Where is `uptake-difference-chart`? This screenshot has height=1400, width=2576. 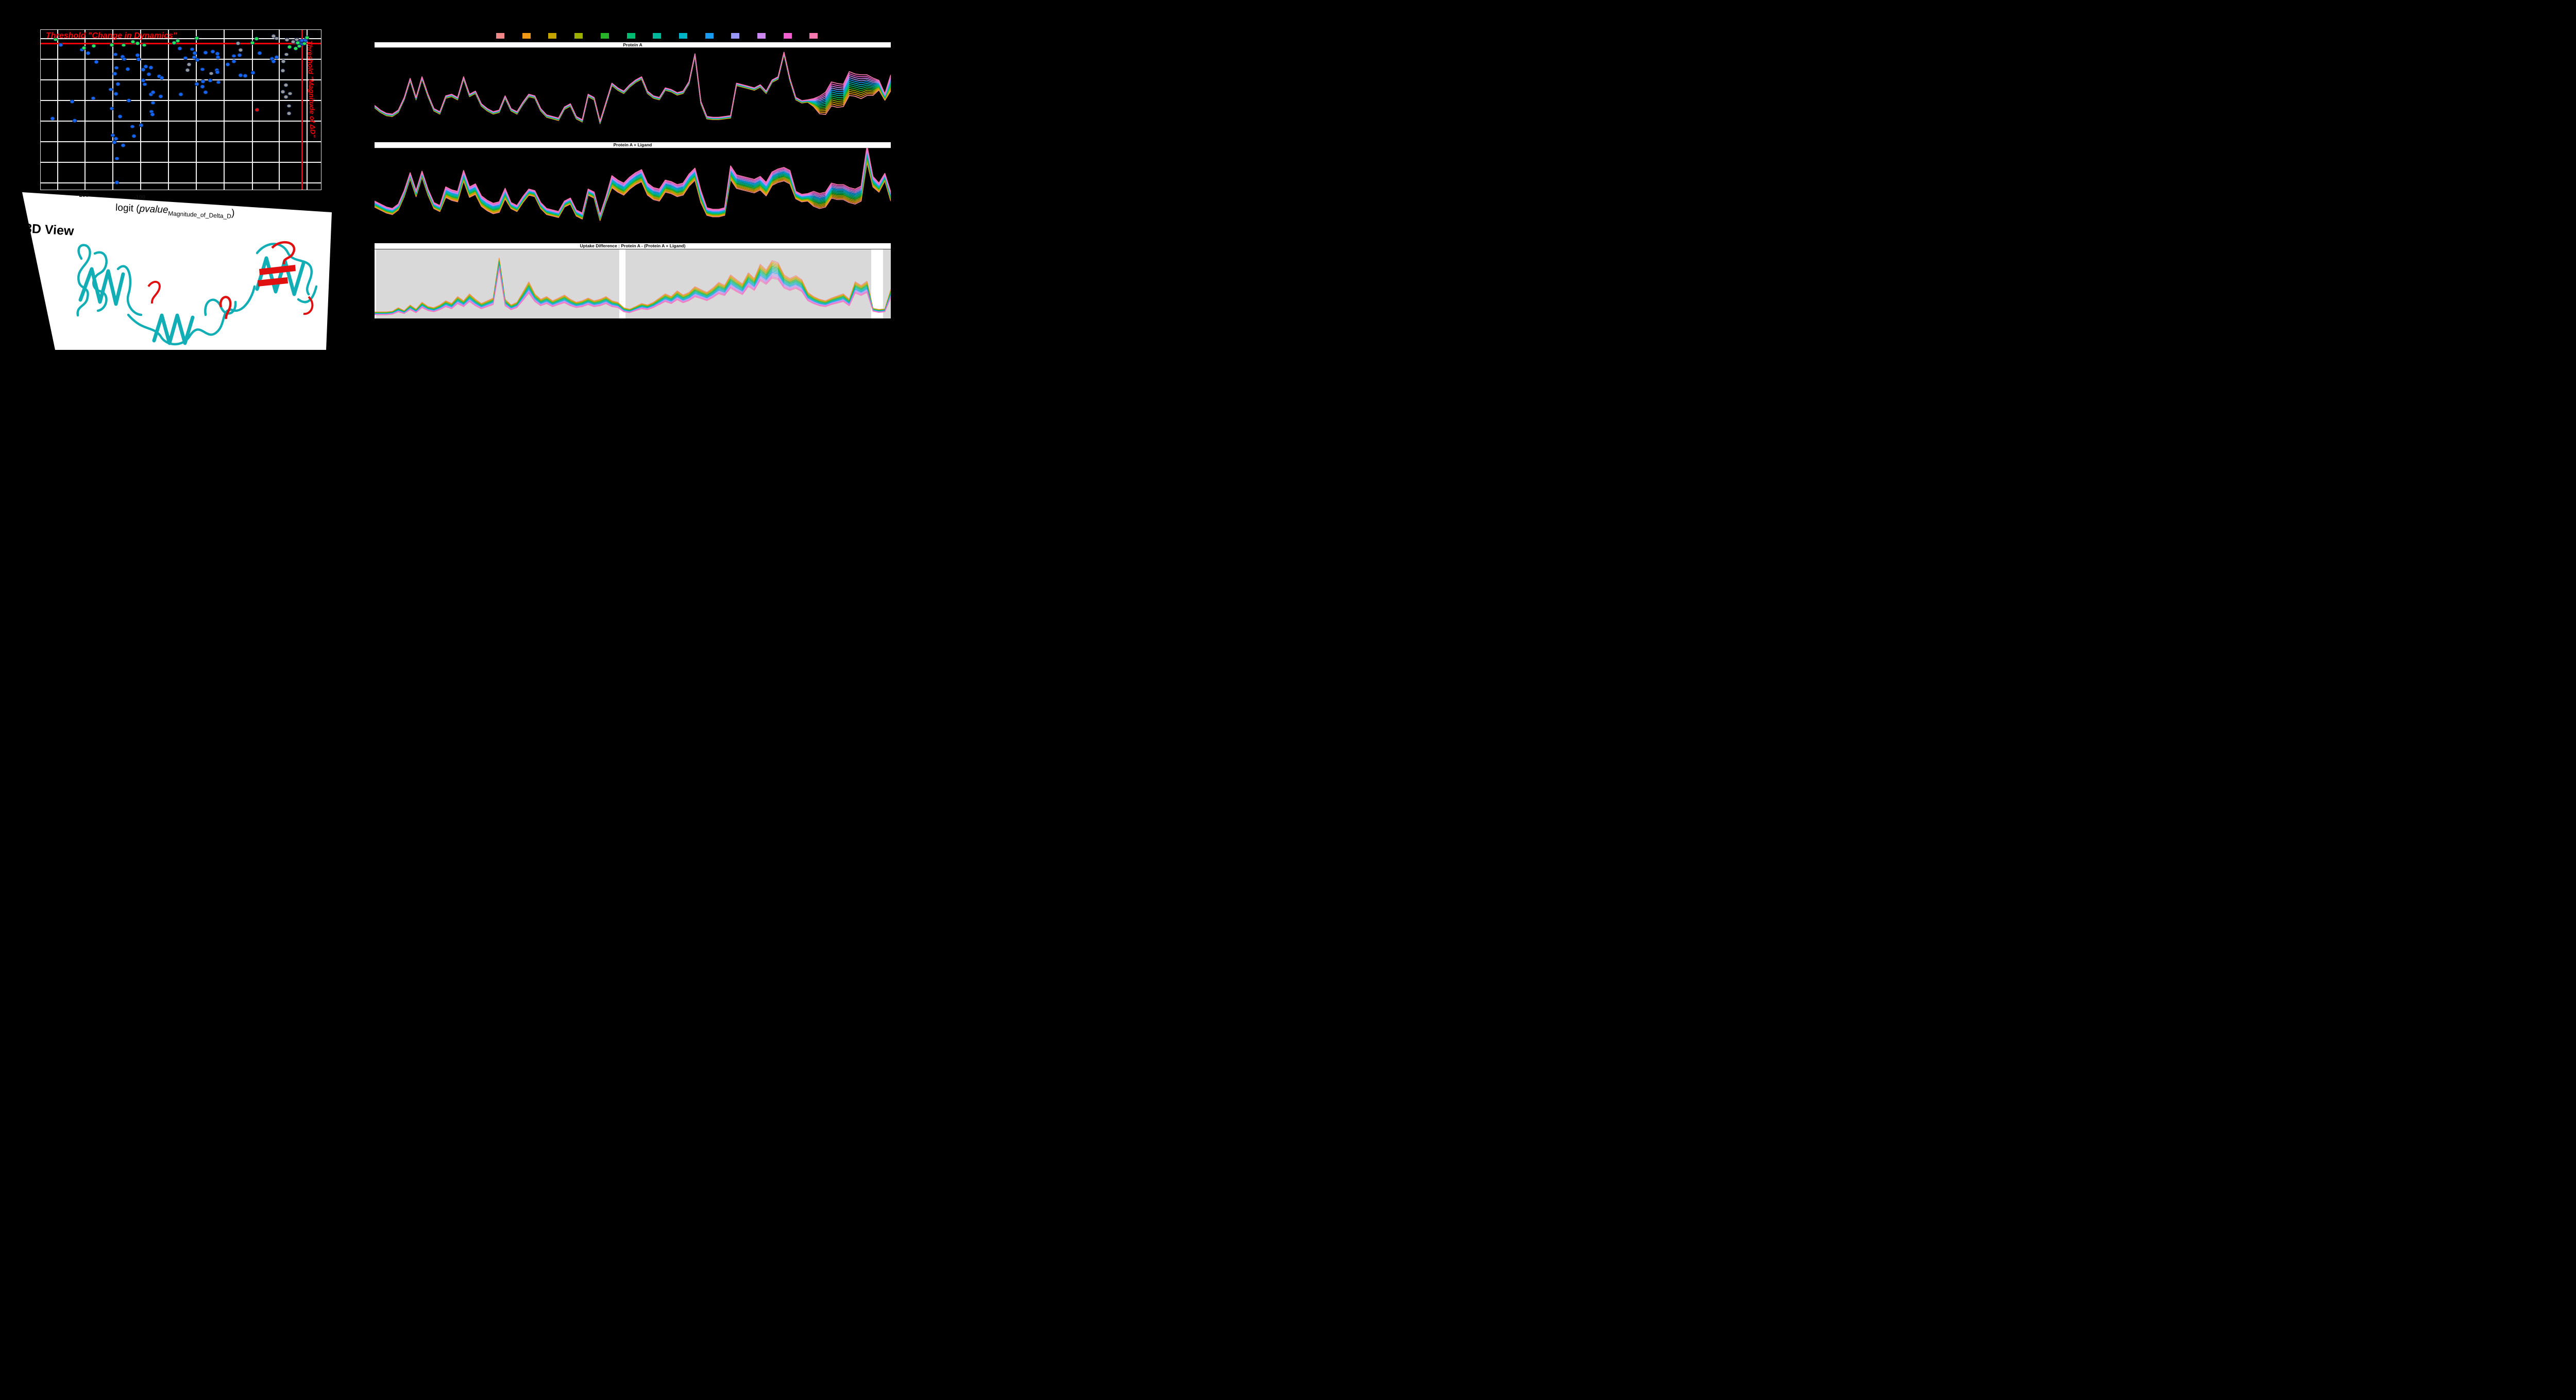
uptake-difference-chart is located at coordinates (633, 283).